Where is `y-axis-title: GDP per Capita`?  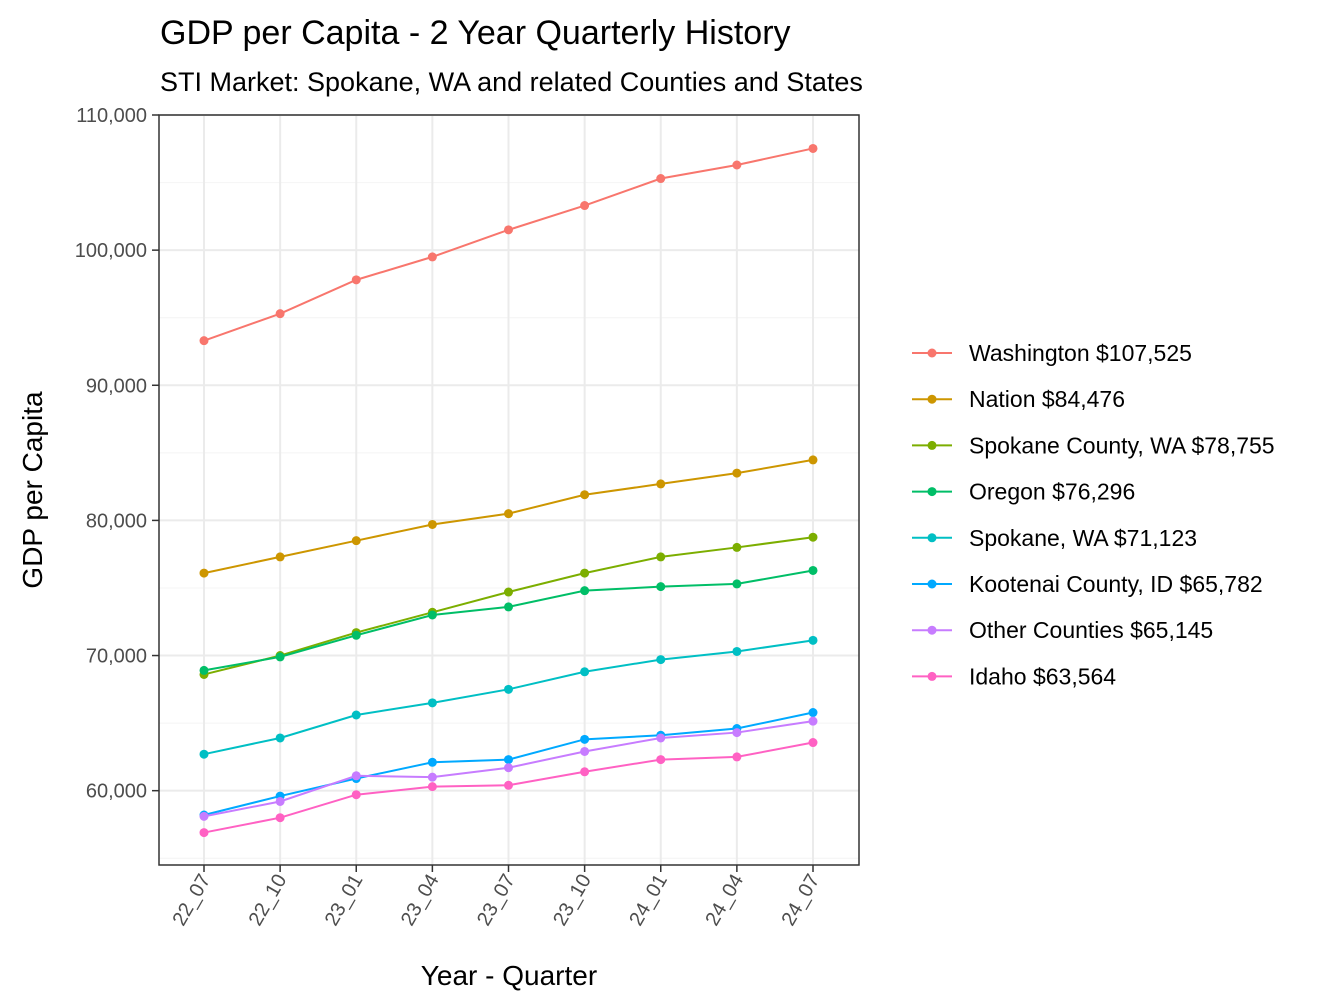 y-axis-title: GDP per Capita is located at coordinates (32, 490).